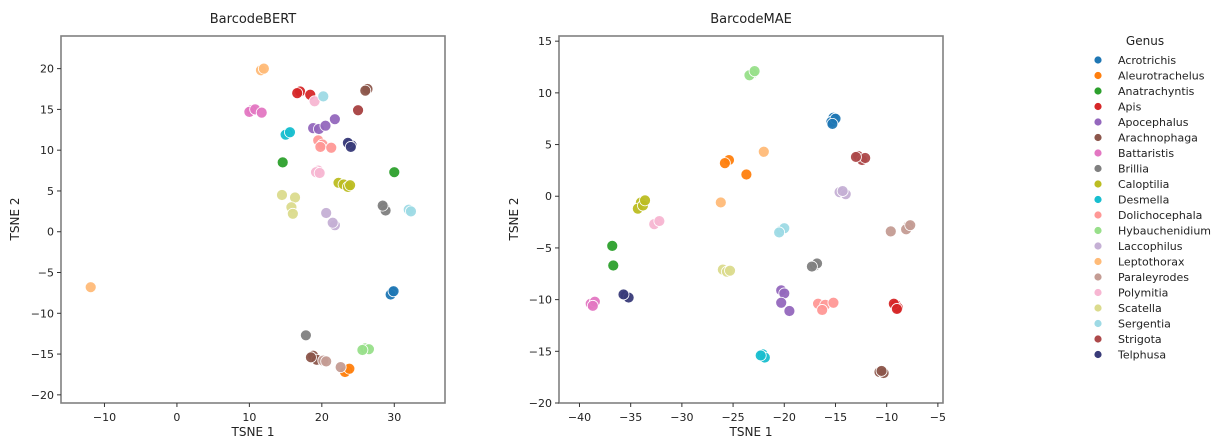  I want to click on x-axis-ticks: −40 −35 −30 −25 −20 −15 −10 −5, so click(757, 413).